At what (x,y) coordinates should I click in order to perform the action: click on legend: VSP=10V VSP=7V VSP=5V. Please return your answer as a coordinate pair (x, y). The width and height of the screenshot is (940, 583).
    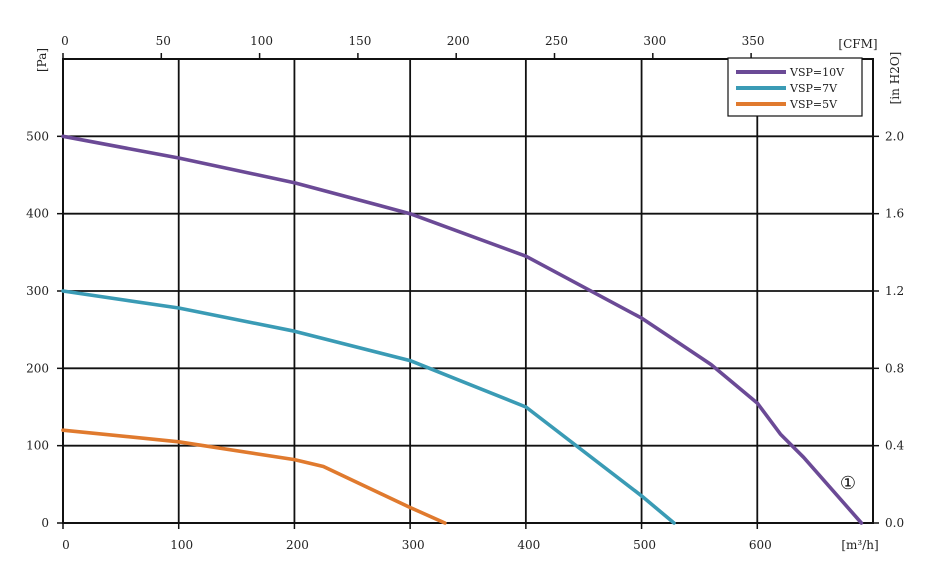
    Looking at the image, I should click on (795, 87).